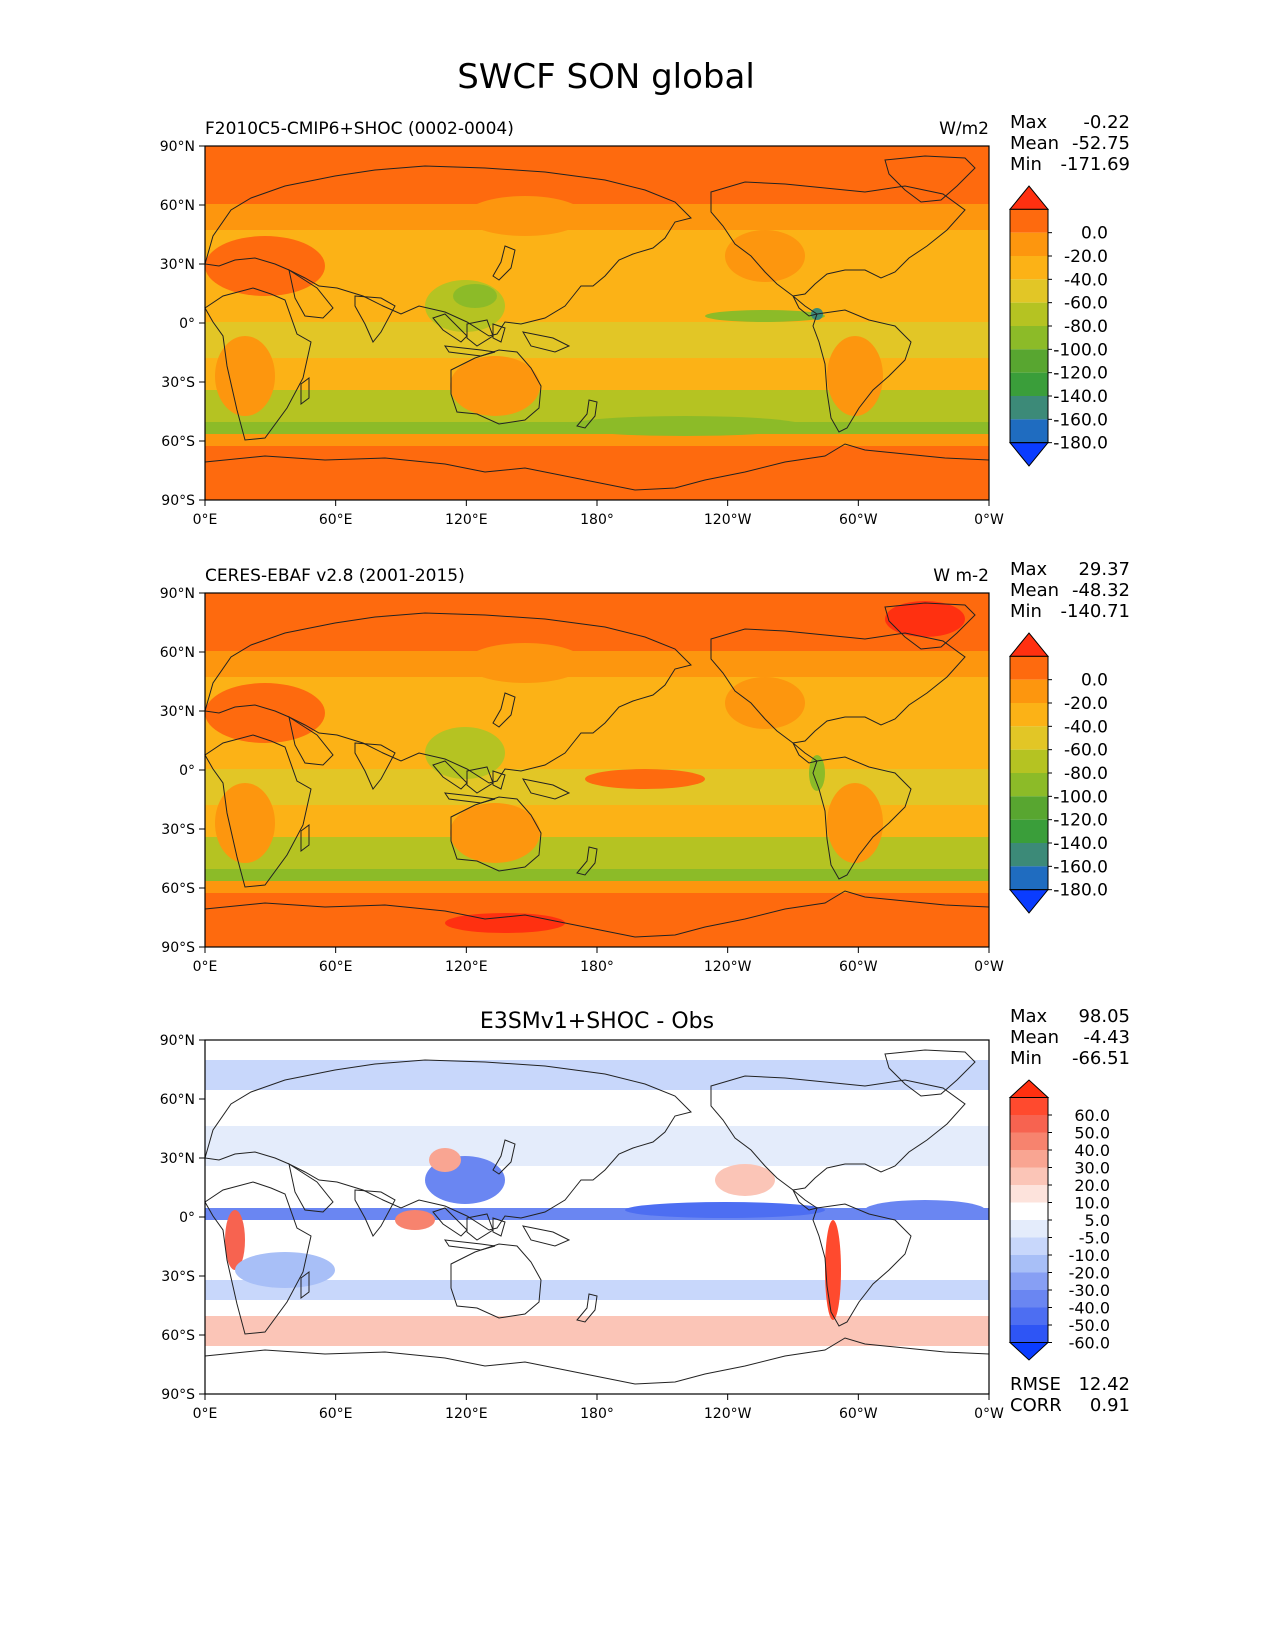  Describe the element at coordinates (1092, 1150) in the screenshot. I see `colorbar-label: 40.0` at that location.